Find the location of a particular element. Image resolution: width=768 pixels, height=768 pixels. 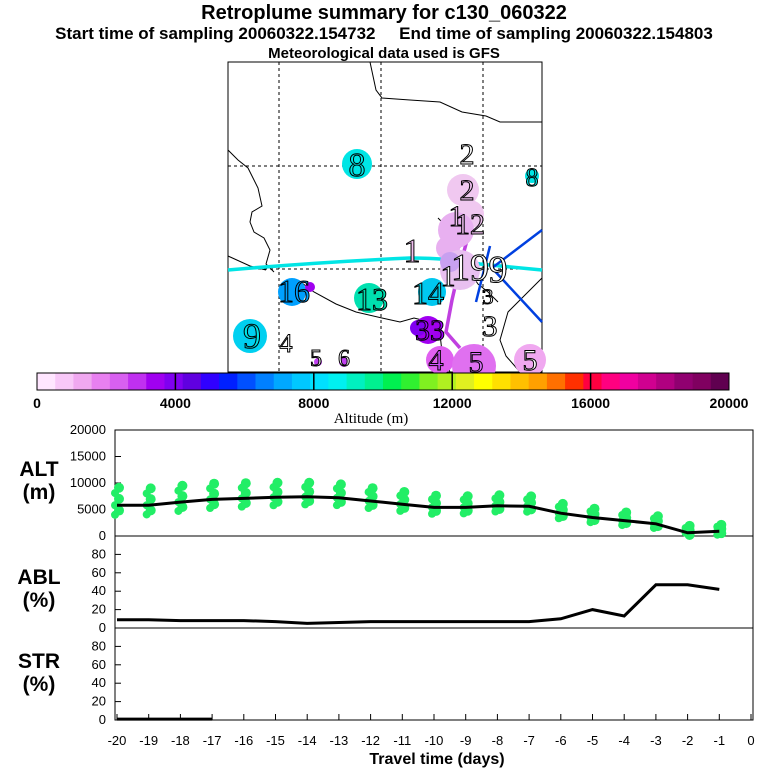

plume-cluster-label: 8 is located at coordinates (532, 177).